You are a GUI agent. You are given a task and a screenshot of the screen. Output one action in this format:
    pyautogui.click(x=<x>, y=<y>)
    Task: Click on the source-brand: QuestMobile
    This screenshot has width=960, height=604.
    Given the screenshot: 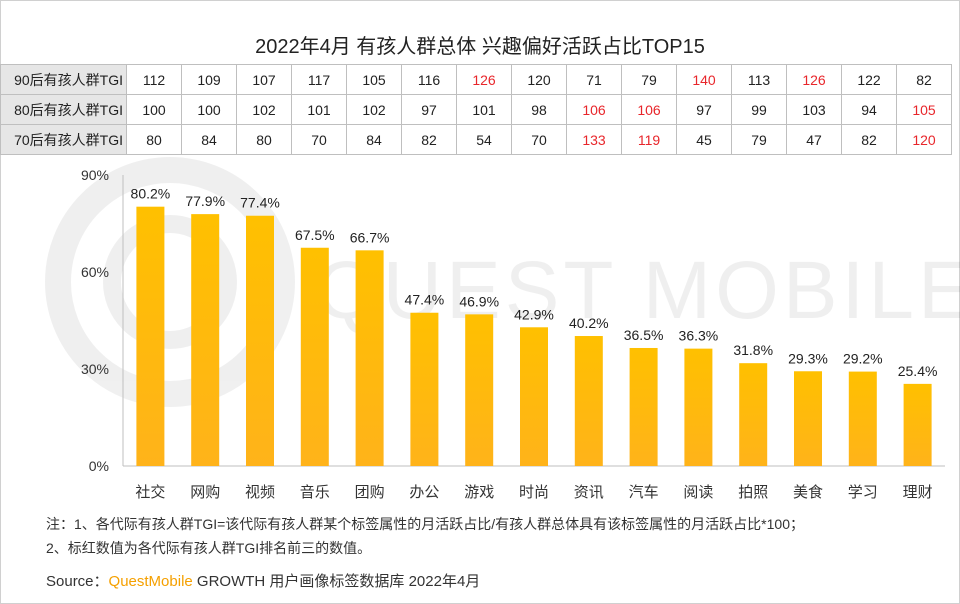 What is the action you would take?
    pyautogui.click(x=150, y=581)
    